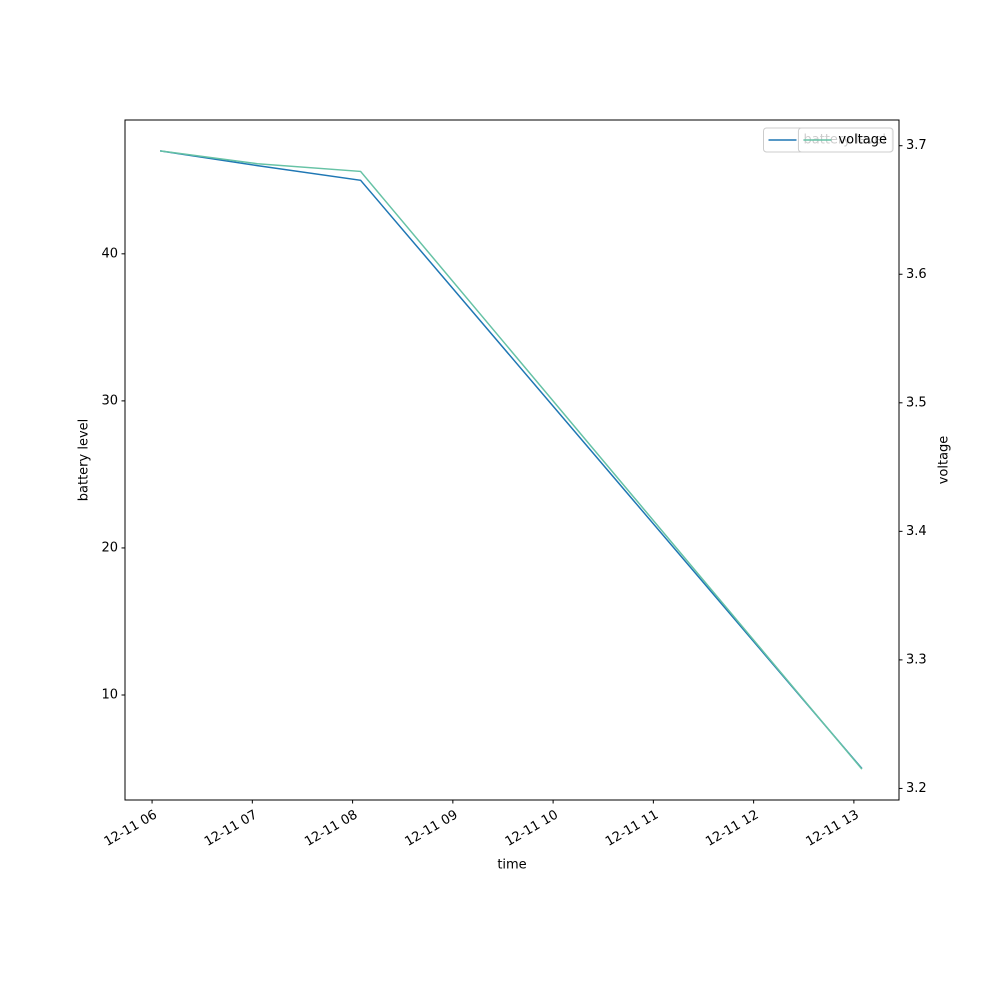 Image resolution: width=1000 pixels, height=1000 pixels. Describe the element at coordinates (84, 460) in the screenshot. I see `y-axis-label: battery level` at that location.